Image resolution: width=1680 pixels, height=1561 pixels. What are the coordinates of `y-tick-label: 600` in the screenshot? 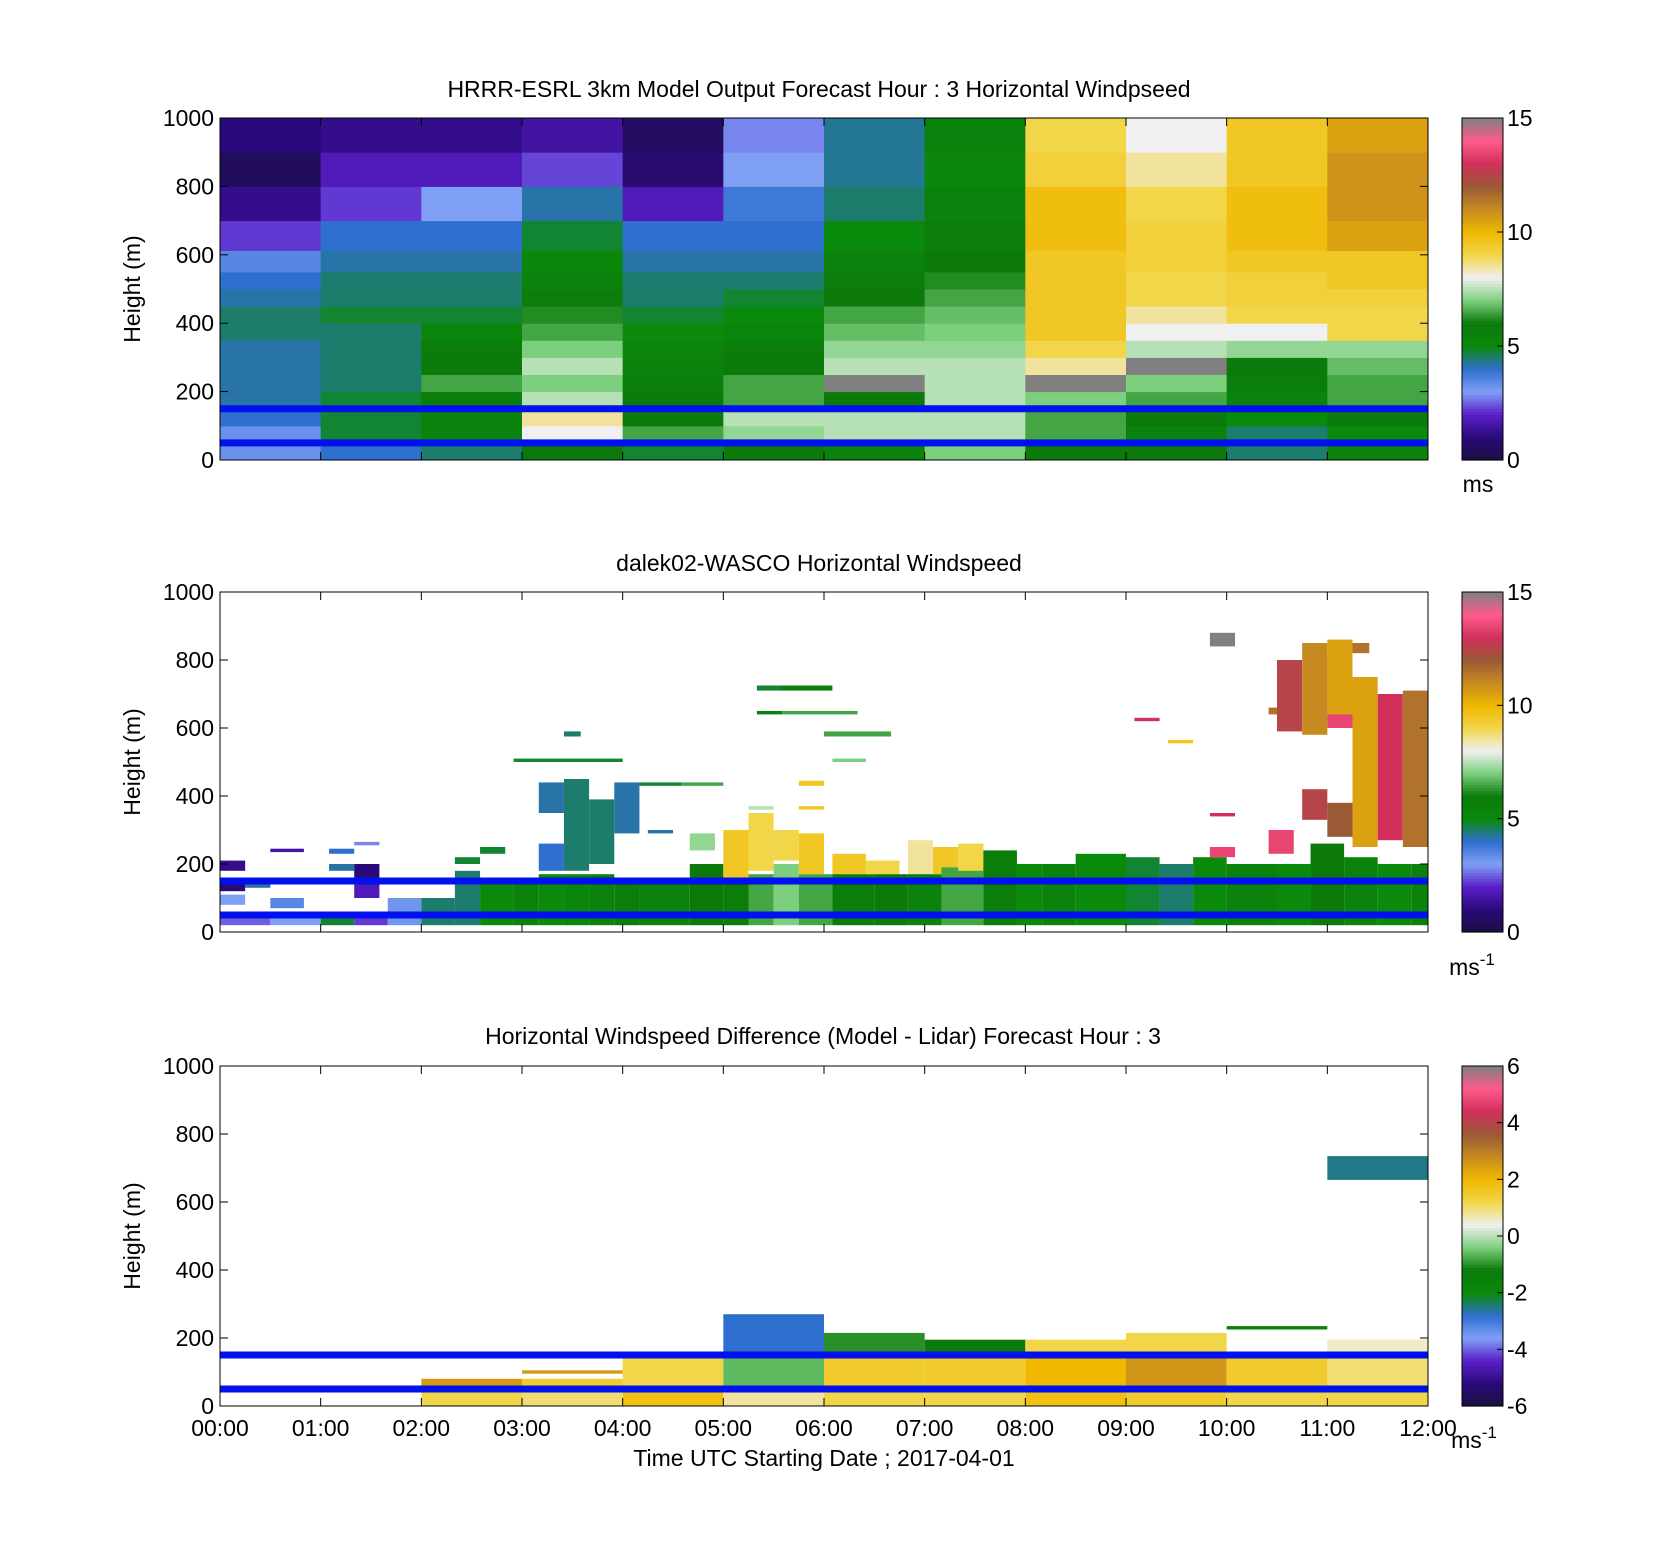 It's located at (195, 1202).